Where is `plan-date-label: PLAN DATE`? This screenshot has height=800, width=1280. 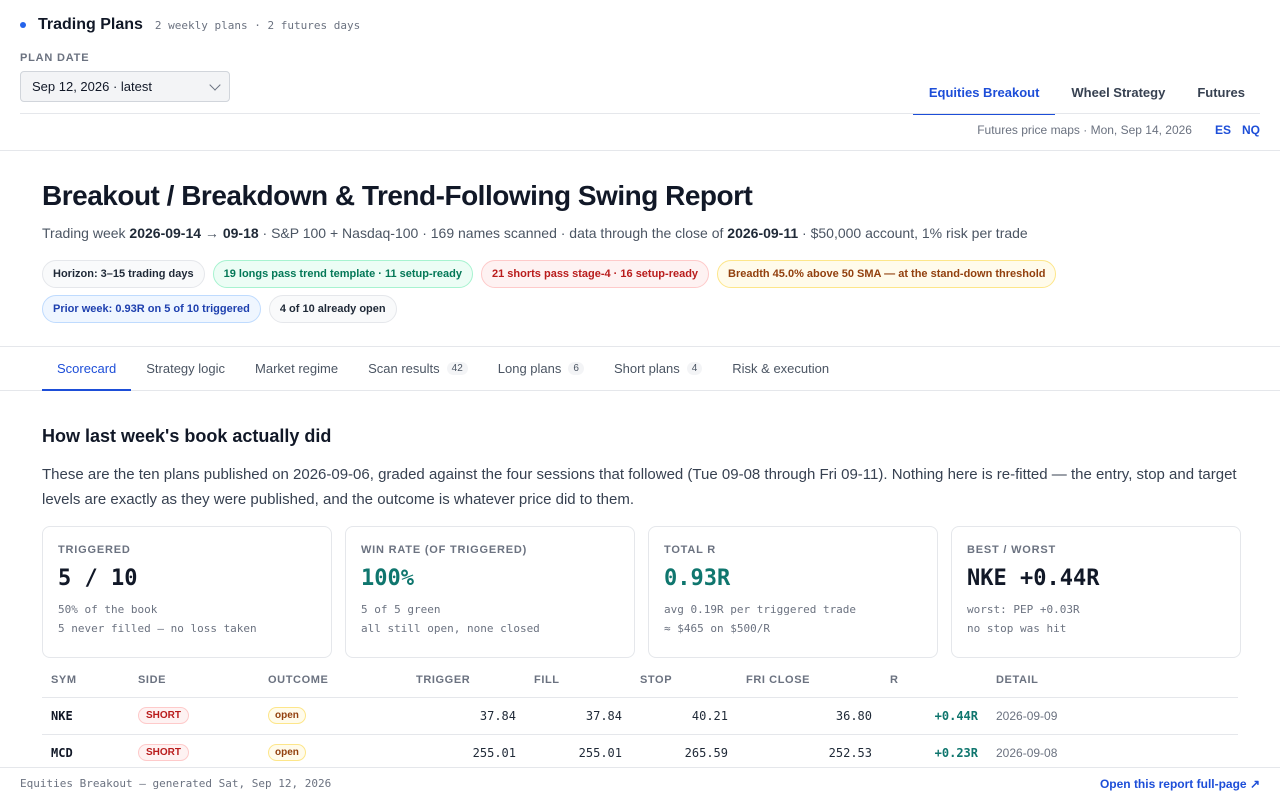
plan-date-label: PLAN DATE is located at coordinates (55, 58).